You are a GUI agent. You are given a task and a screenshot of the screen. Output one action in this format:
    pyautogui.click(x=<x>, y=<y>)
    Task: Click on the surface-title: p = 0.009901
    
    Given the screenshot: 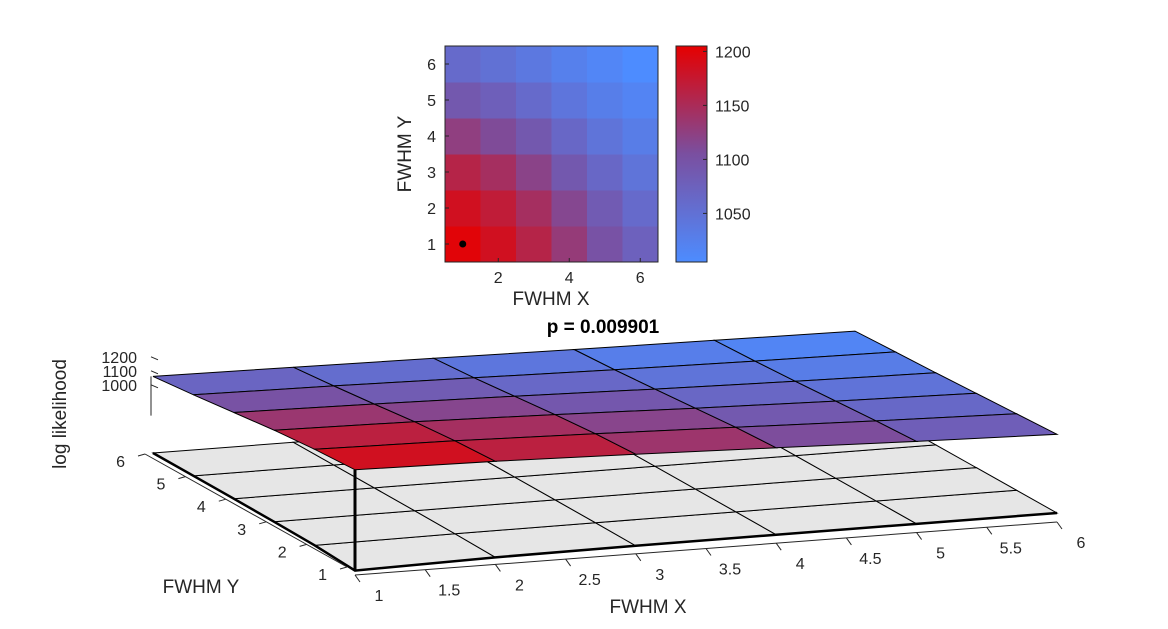 What is the action you would take?
    pyautogui.click(x=603, y=327)
    